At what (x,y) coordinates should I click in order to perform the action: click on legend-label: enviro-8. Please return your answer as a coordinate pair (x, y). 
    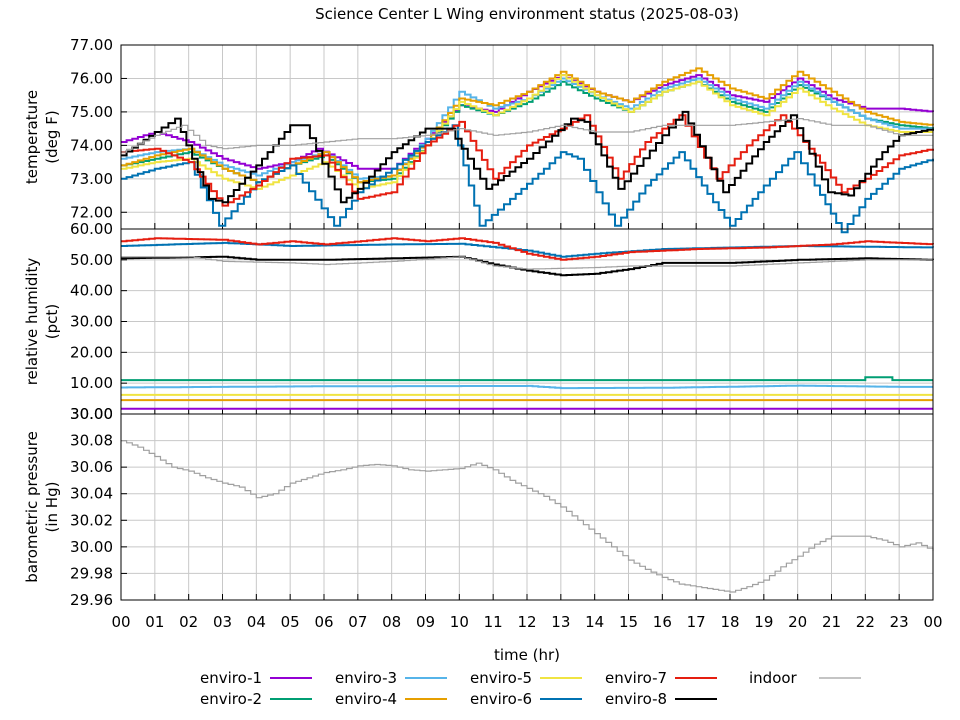
    Looking at the image, I should click on (636, 699).